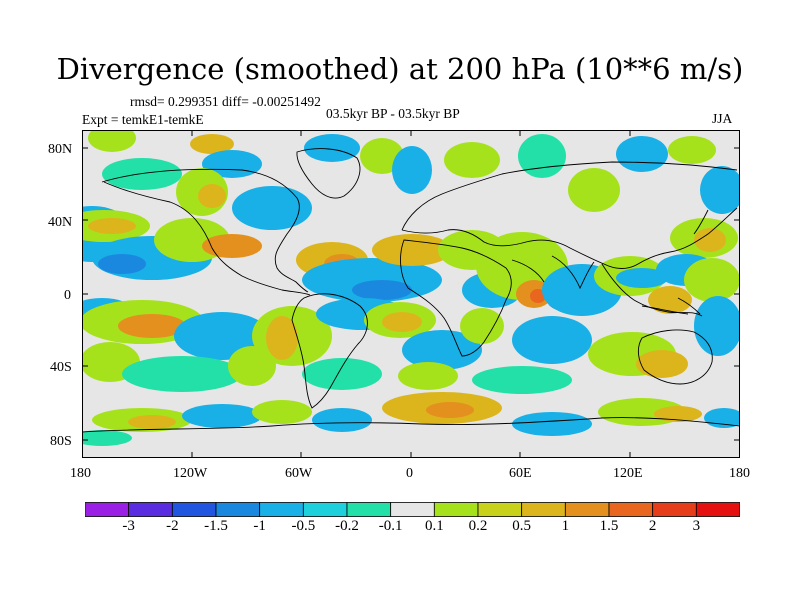 Image resolution: width=800 pixels, height=600 pixels. I want to click on colorbar-label: 3, so click(696, 526).